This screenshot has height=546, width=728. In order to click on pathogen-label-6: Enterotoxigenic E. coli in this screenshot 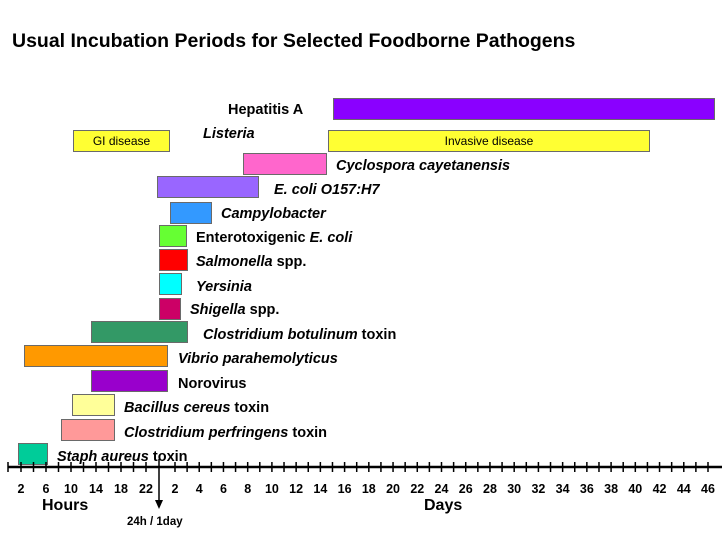, I will do `click(274, 238)`.